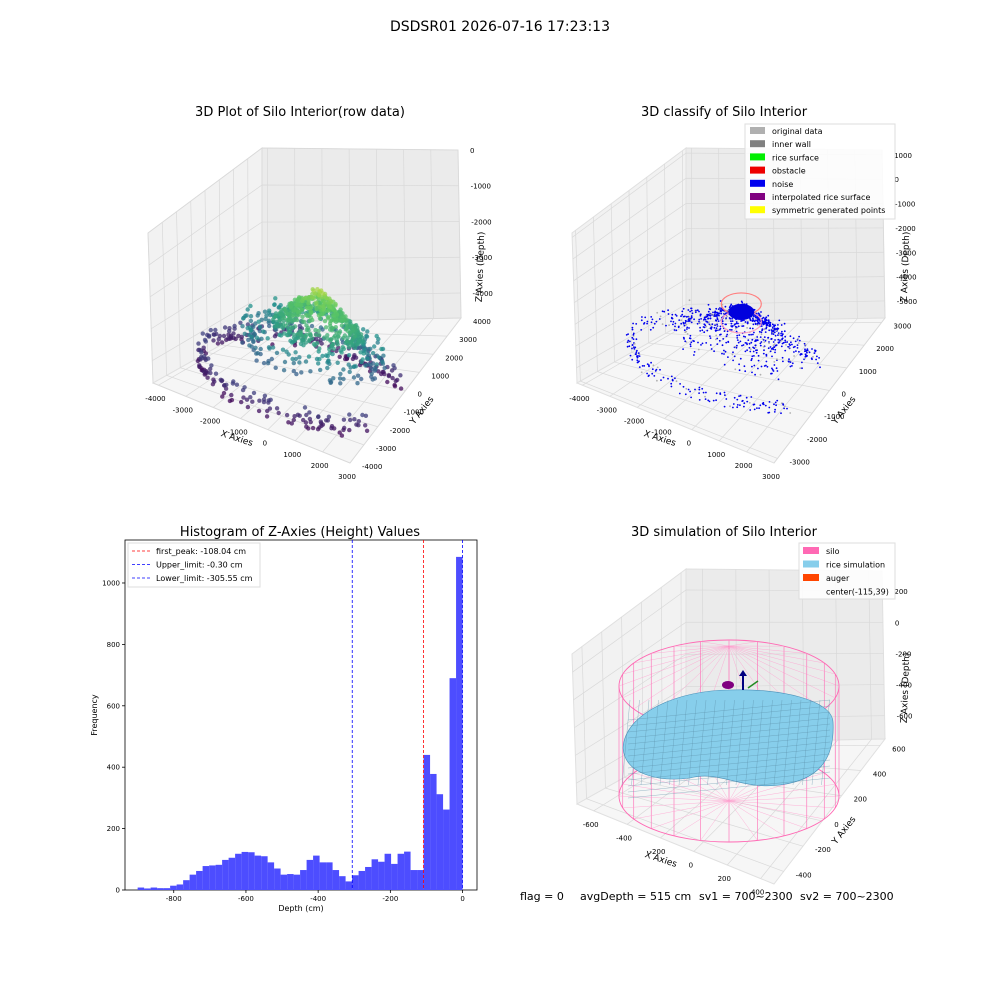  What do you see at coordinates (820, 171) in the screenshot?
I see `panel2-legend-frame` at bounding box center [820, 171].